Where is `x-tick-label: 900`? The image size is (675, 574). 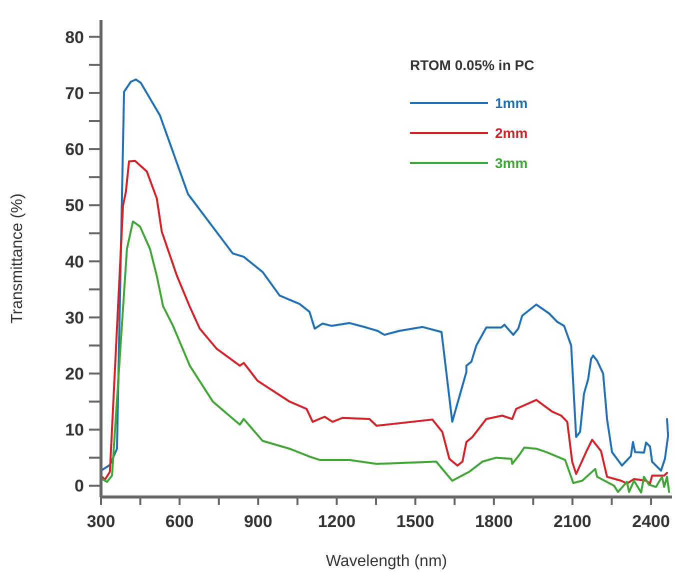
x-tick-label: 900 is located at coordinates (258, 521).